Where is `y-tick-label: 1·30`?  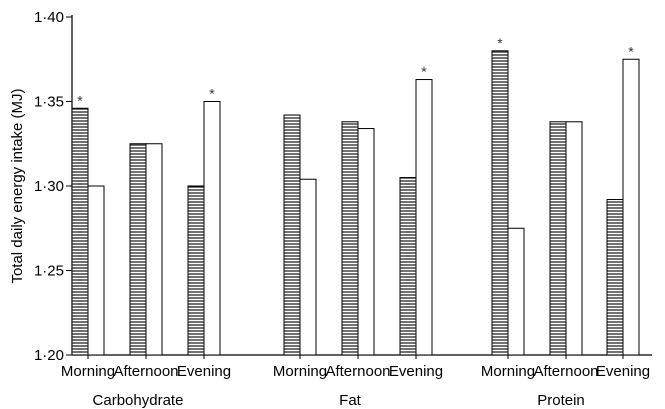
y-tick-label: 1·30 is located at coordinates (49, 186).